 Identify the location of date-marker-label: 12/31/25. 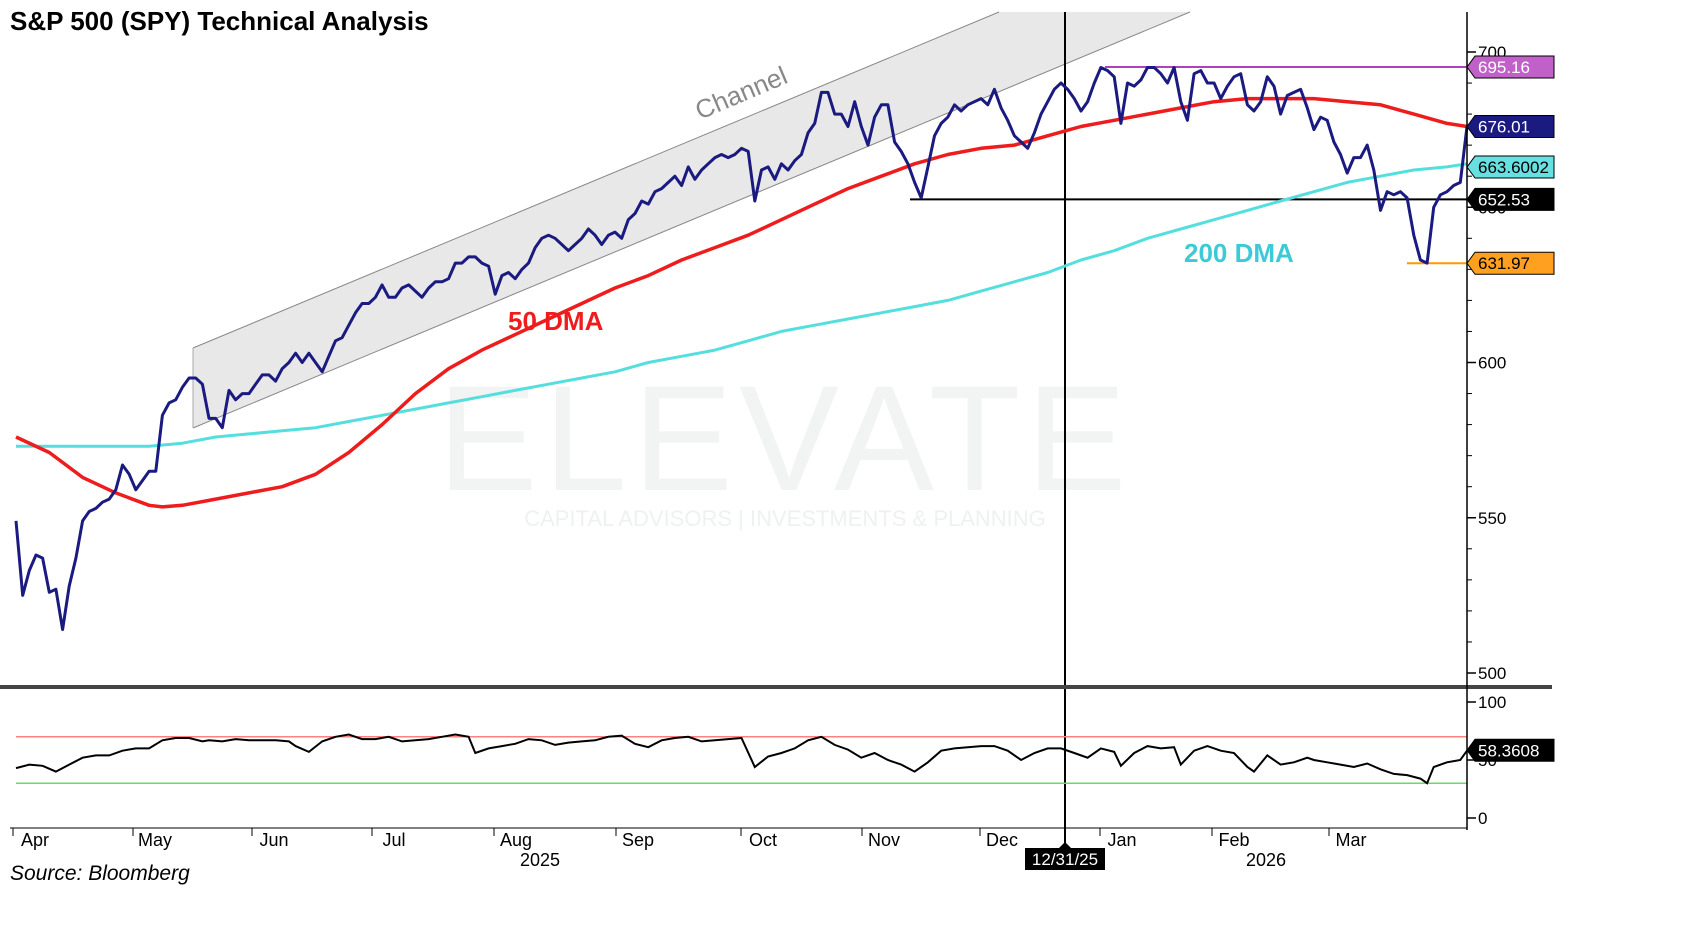
(1065, 859).